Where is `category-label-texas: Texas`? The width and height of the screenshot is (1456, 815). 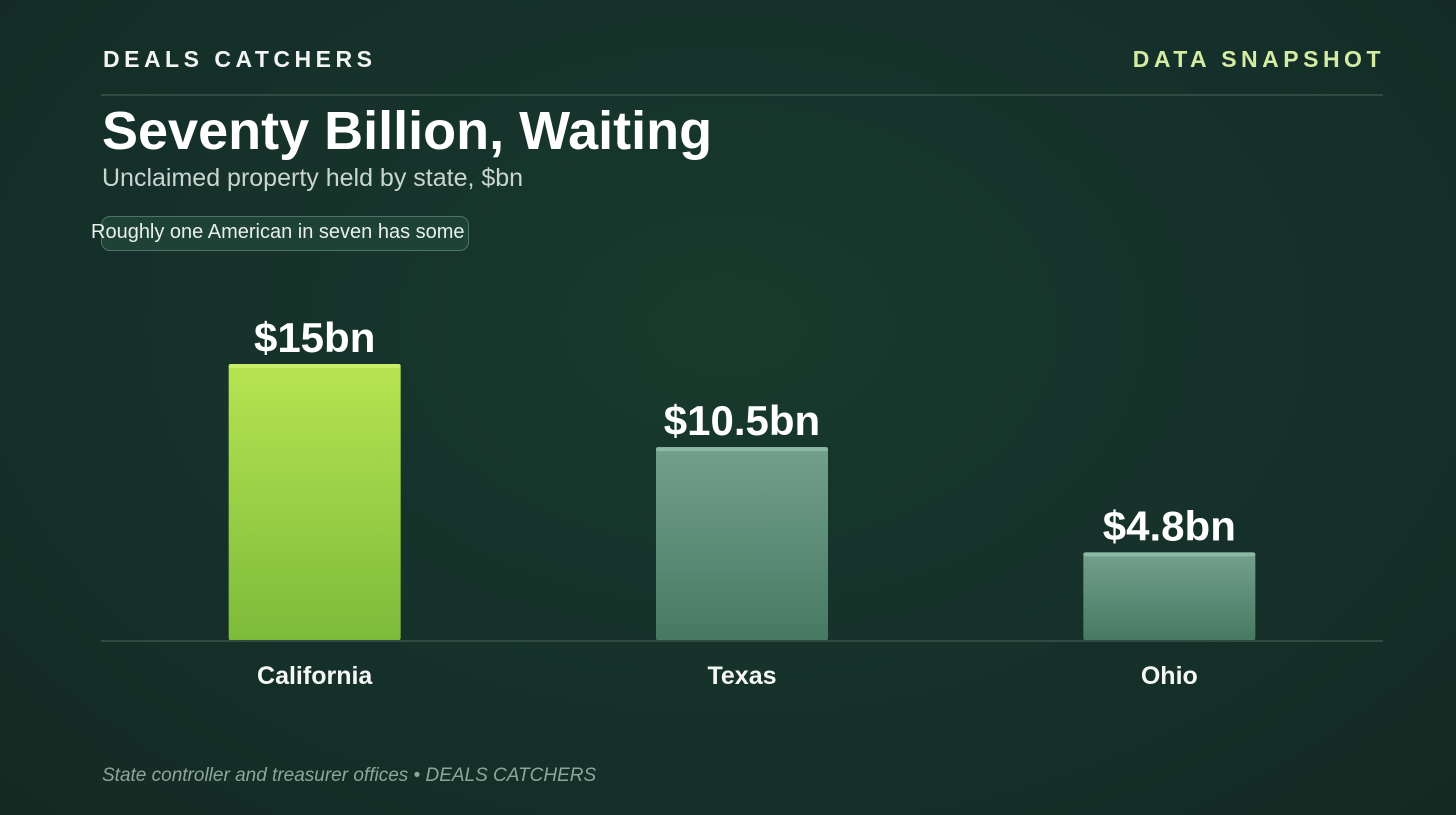
category-label-texas: Texas is located at coordinates (741, 676).